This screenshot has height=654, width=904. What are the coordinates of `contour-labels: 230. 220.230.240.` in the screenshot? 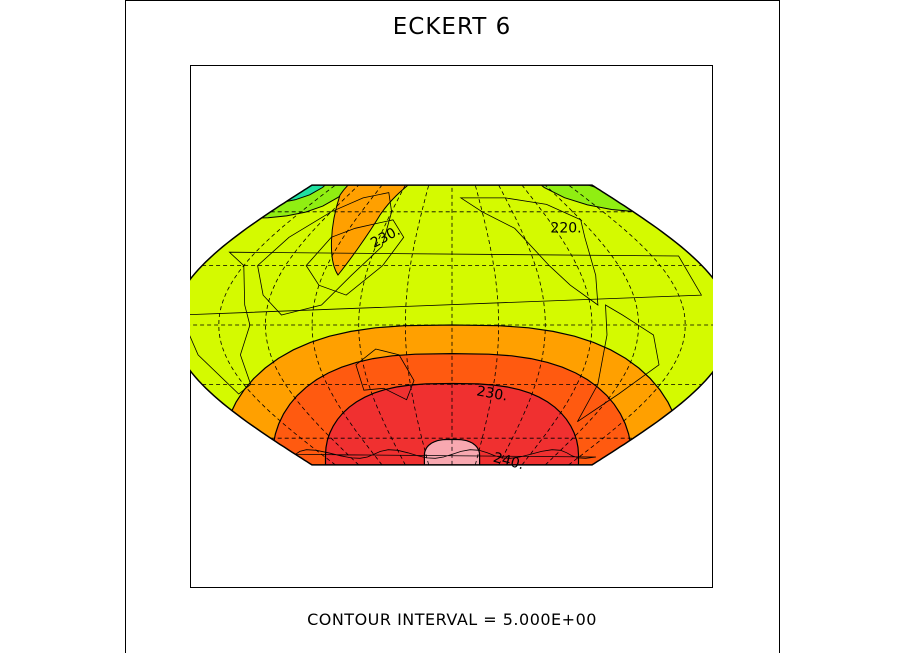 It's located at (475, 346).